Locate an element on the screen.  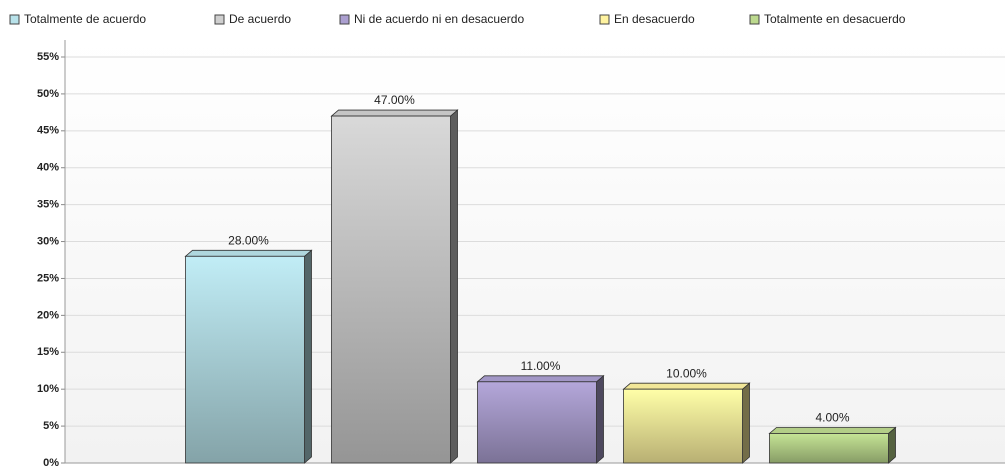
y-tick-label: 45% is located at coordinates (48, 131).